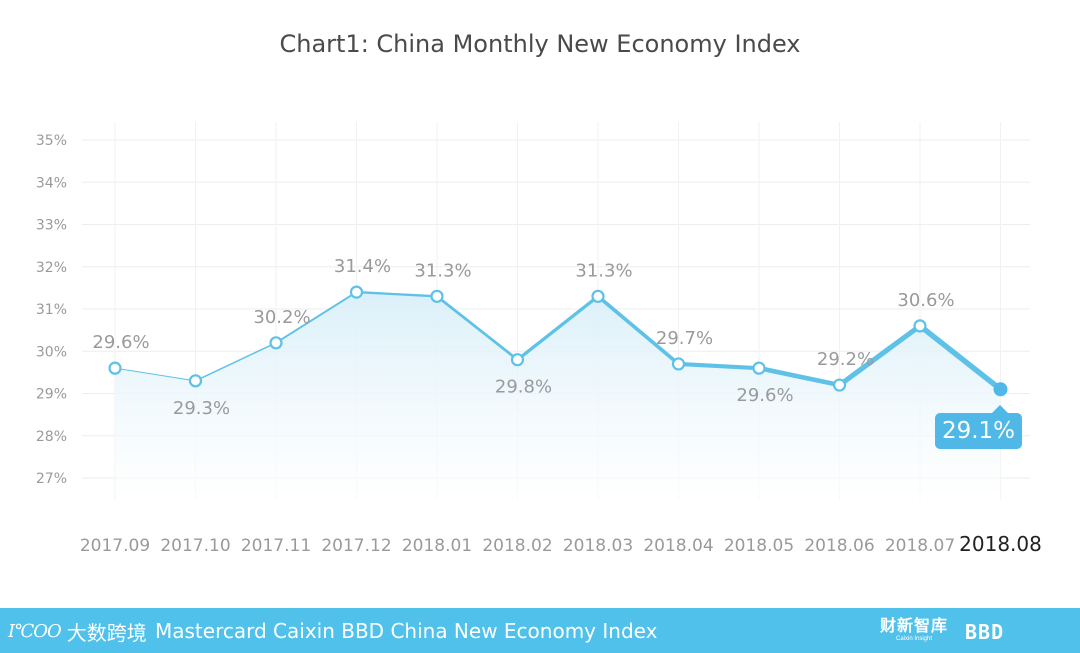 This screenshot has height=653, width=1080. I want to click on y-tick-label: 35%, so click(51, 141).